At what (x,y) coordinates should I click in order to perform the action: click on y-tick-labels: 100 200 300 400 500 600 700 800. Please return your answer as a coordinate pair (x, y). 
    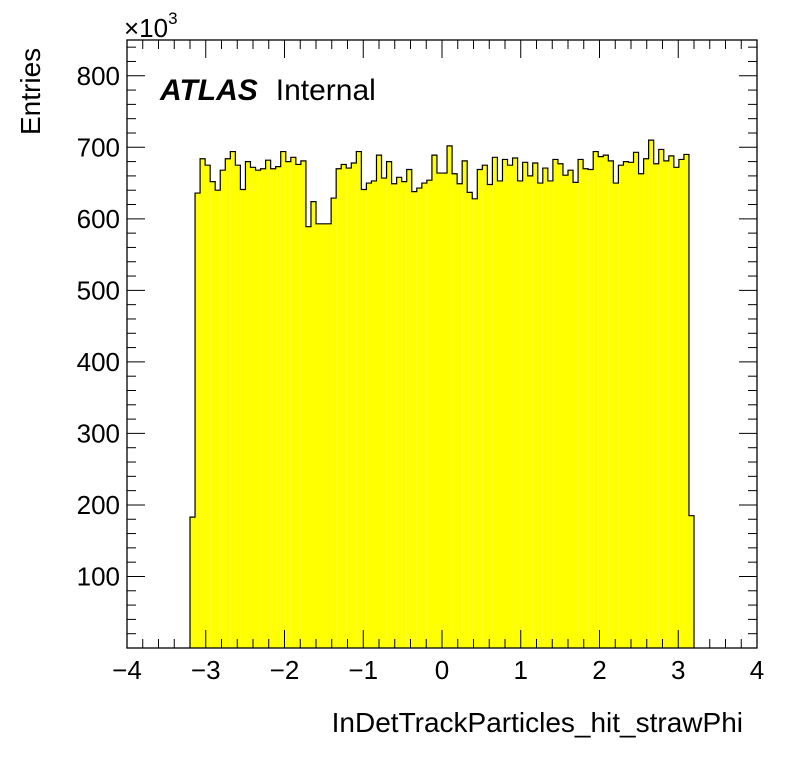
    Looking at the image, I should click on (98, 326).